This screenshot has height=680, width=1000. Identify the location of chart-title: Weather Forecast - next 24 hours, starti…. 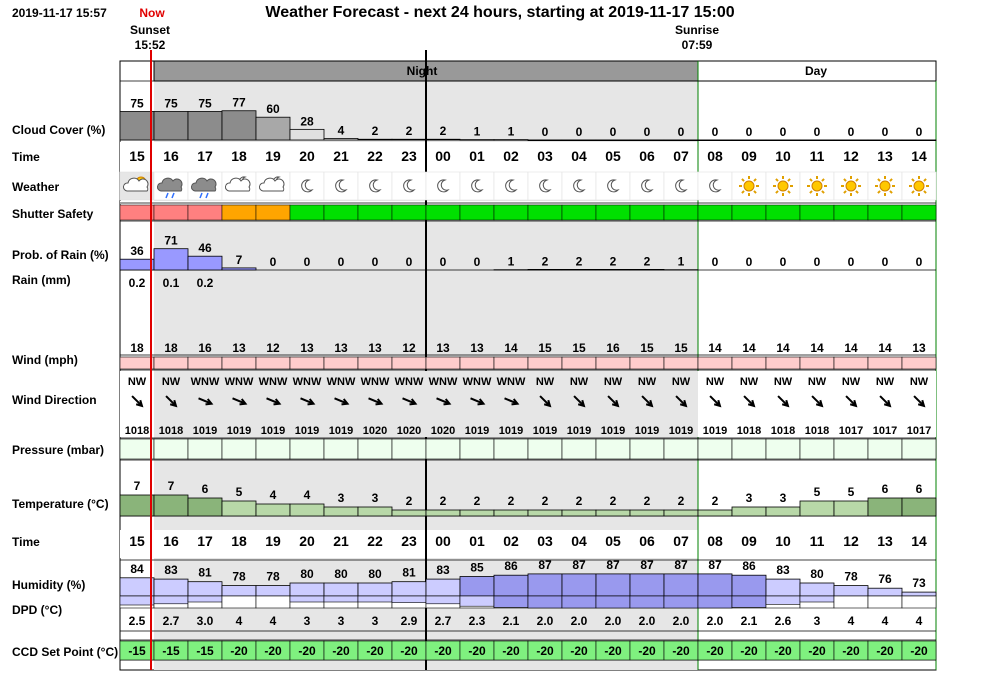
(499, 12).